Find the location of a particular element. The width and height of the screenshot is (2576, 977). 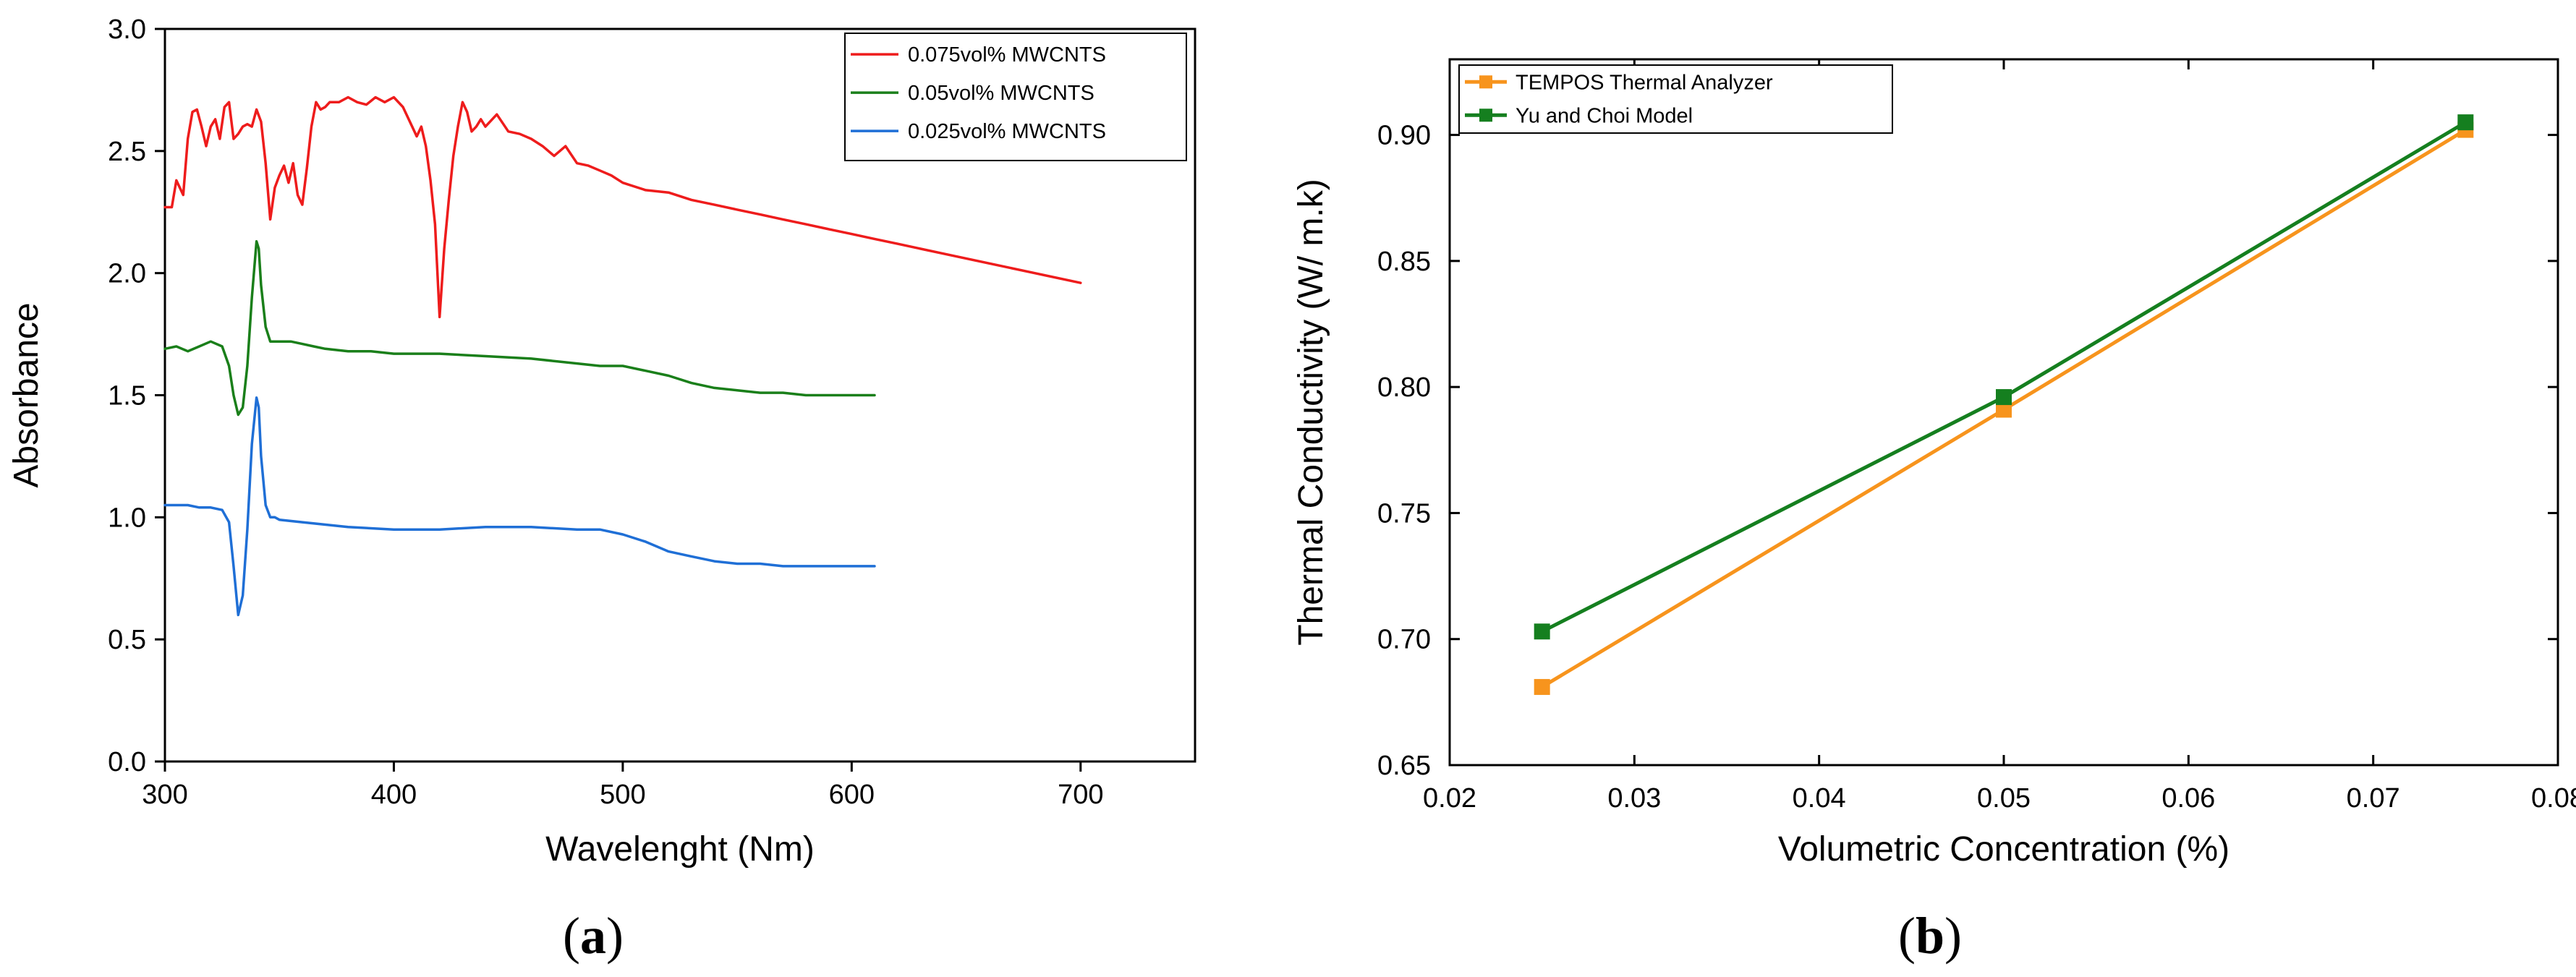

panel-label-b: (b) is located at coordinates (1930, 936).